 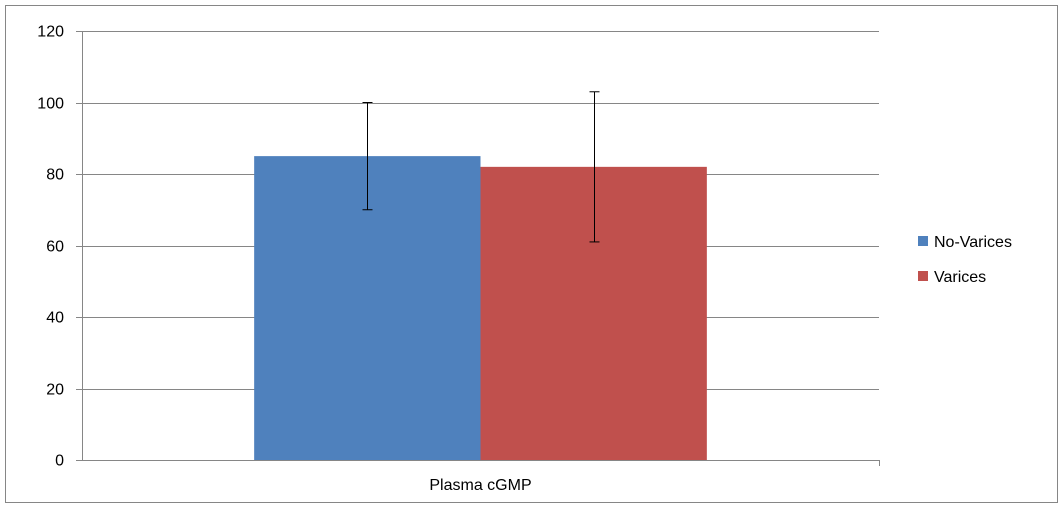 What do you see at coordinates (55, 247) in the screenshot?
I see `y-tick-label: 60` at bounding box center [55, 247].